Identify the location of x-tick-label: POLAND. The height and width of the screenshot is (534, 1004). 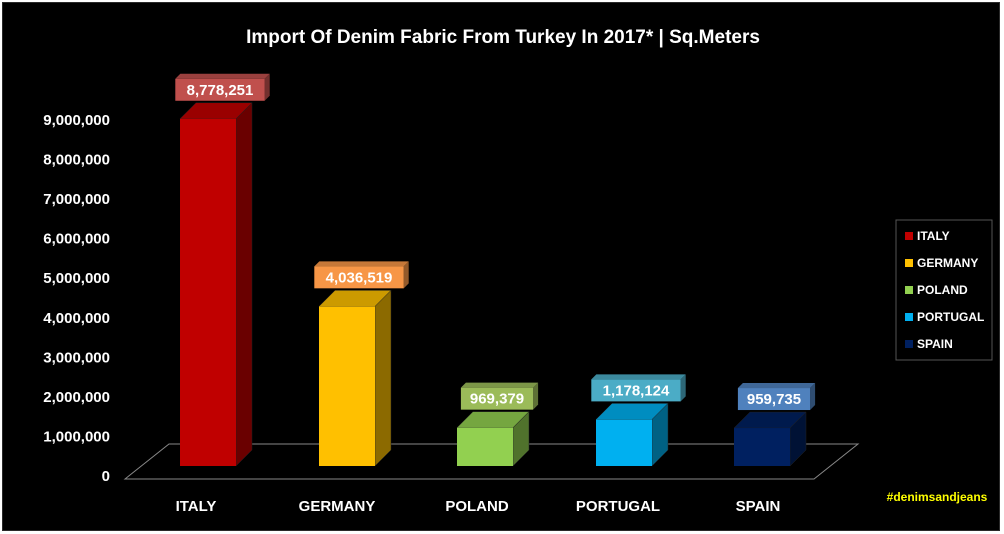
(477, 506).